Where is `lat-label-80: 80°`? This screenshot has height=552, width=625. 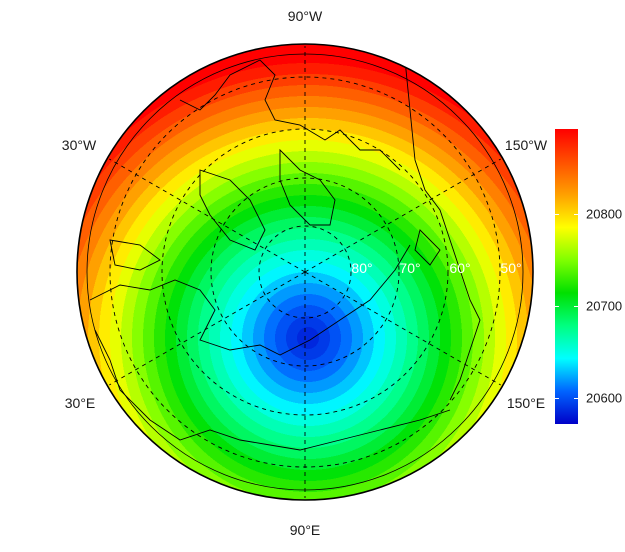
lat-label-80: 80° is located at coordinates (362, 268).